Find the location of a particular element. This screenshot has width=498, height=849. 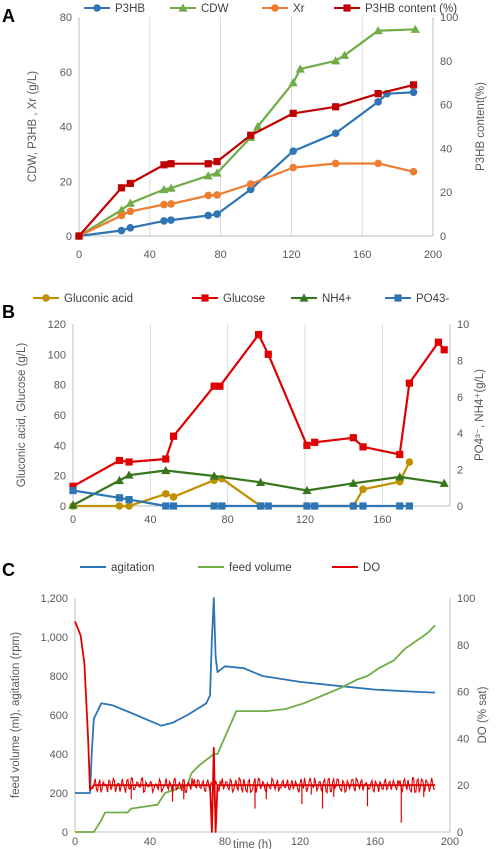

y-tick-label: 60 is located at coordinates (60, 416).